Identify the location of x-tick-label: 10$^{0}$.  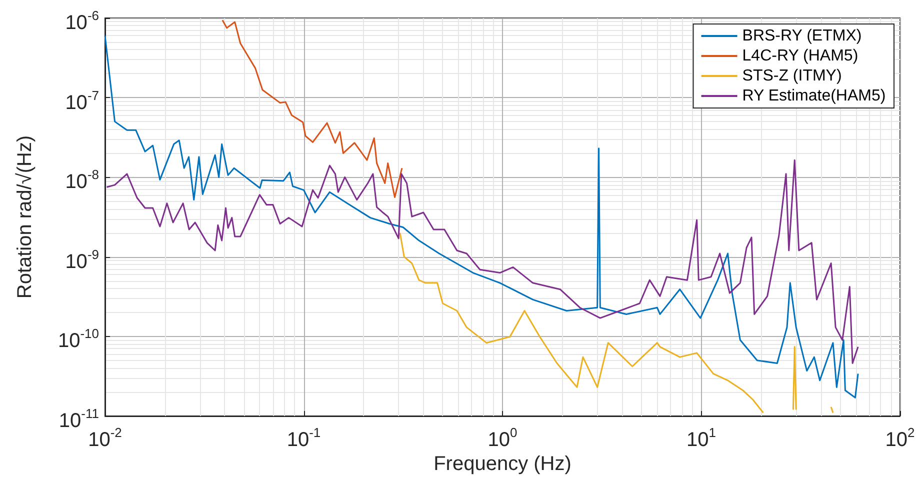
(503, 438).